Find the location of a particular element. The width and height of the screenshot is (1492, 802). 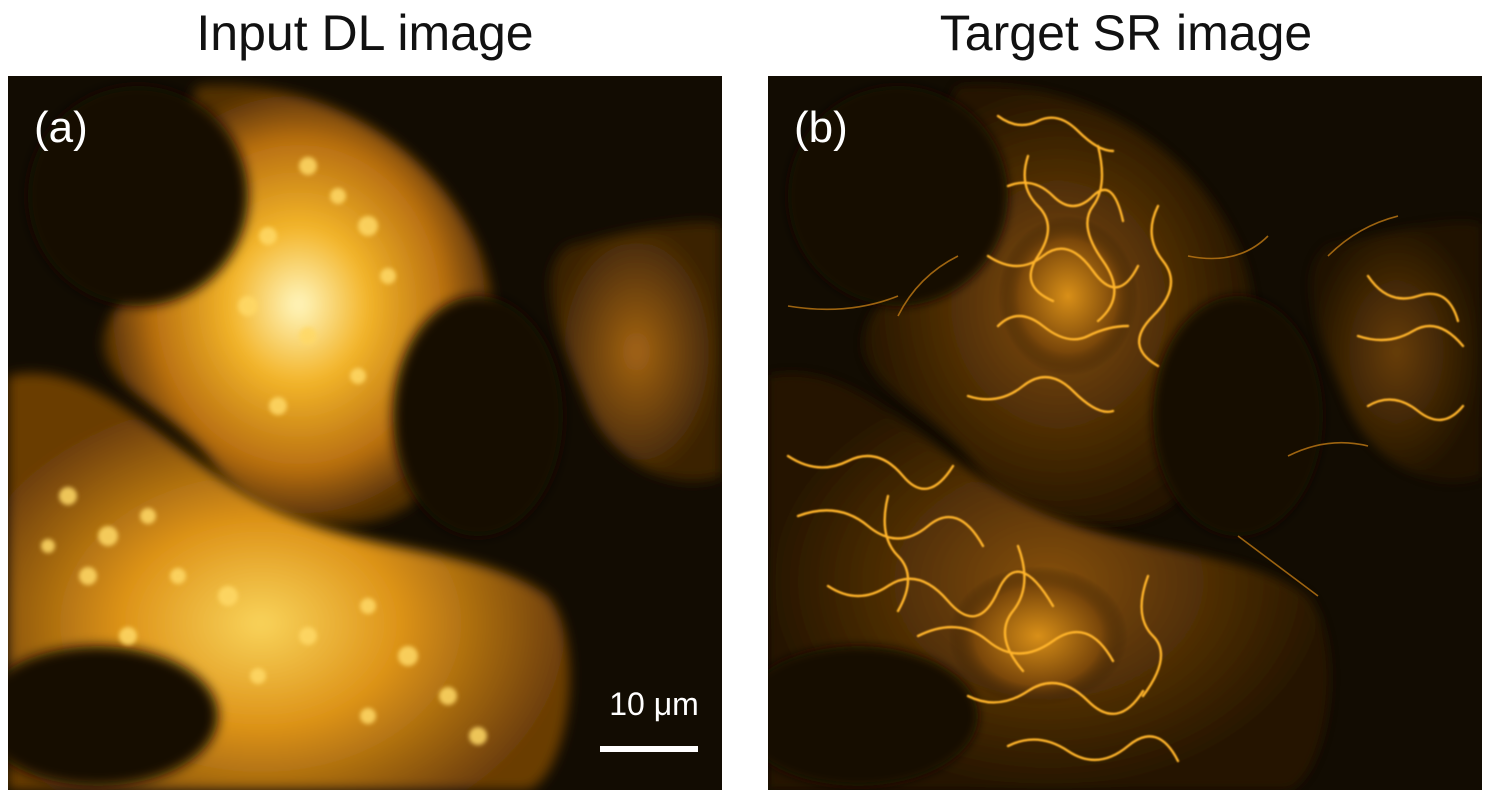

panel-letter: (b) is located at coordinates (821, 127).